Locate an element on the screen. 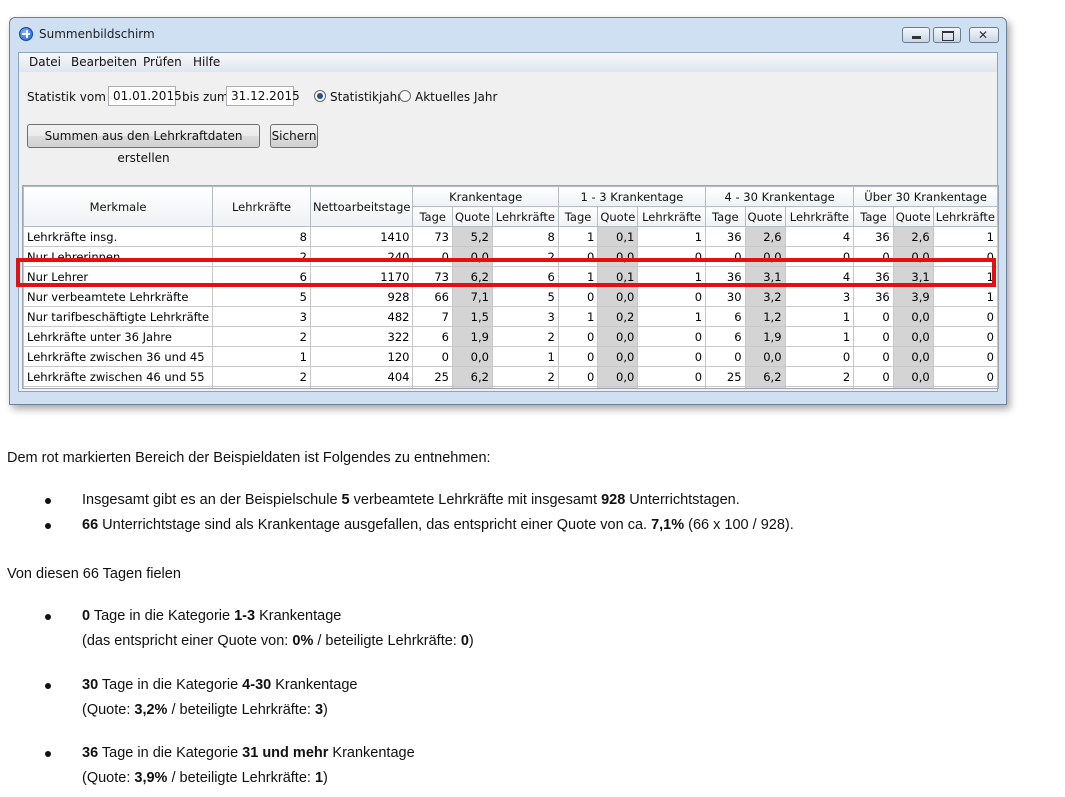 This screenshot has height=797, width=1065. cell-merkmal: Lehrkräfte insg. is located at coordinates (118, 236).